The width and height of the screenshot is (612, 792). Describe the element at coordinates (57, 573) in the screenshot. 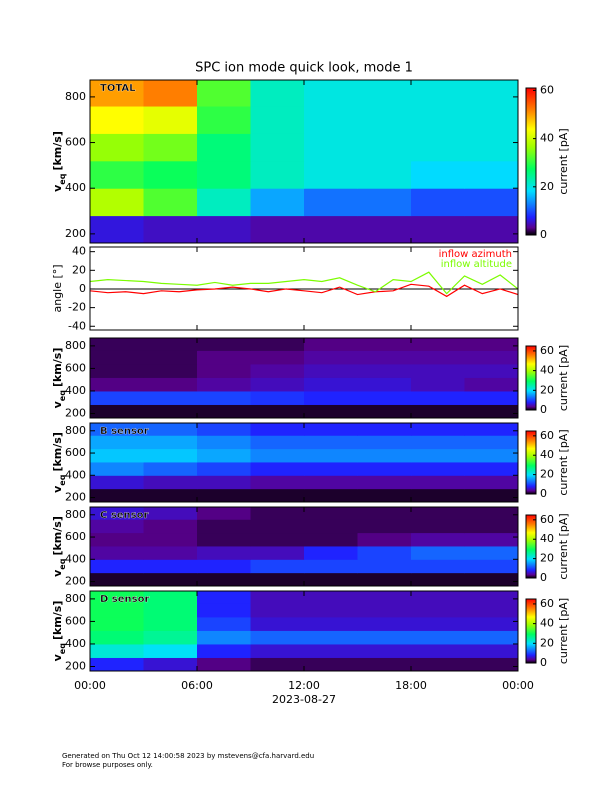

I see `y-axis-label-main: v` at that location.